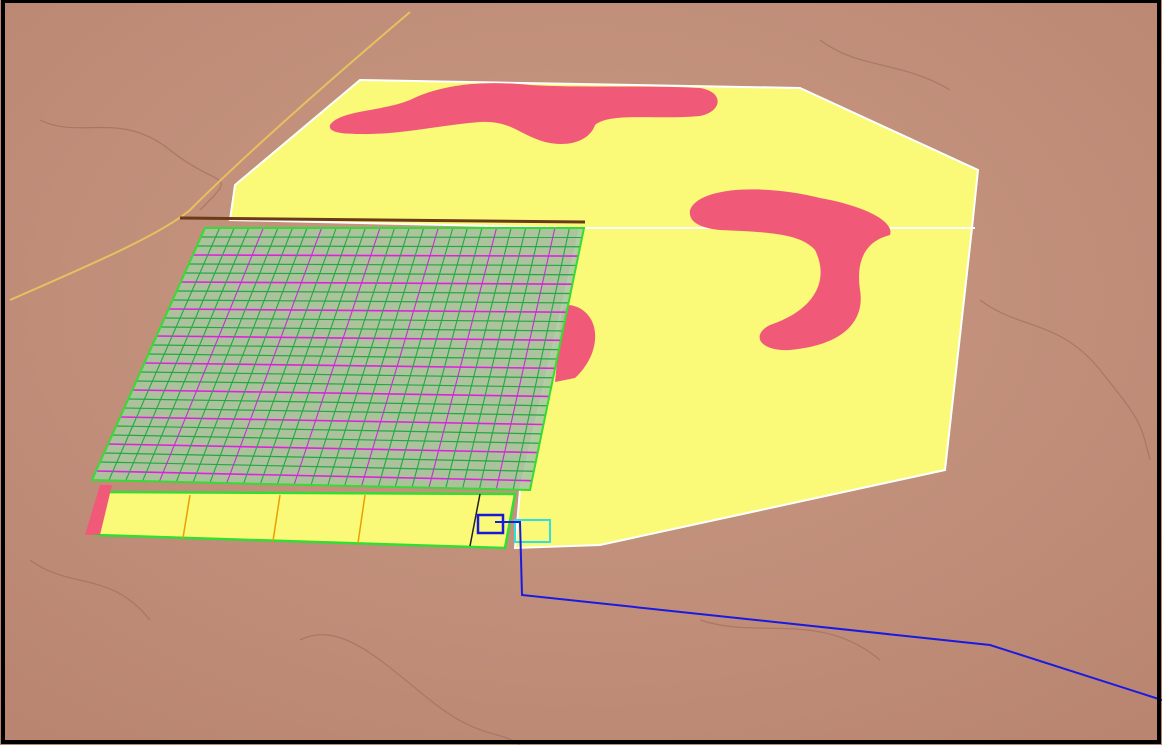 Image resolution: width=1162 pixels, height=745 pixels. I want to click on access-track, so click(382, 220).